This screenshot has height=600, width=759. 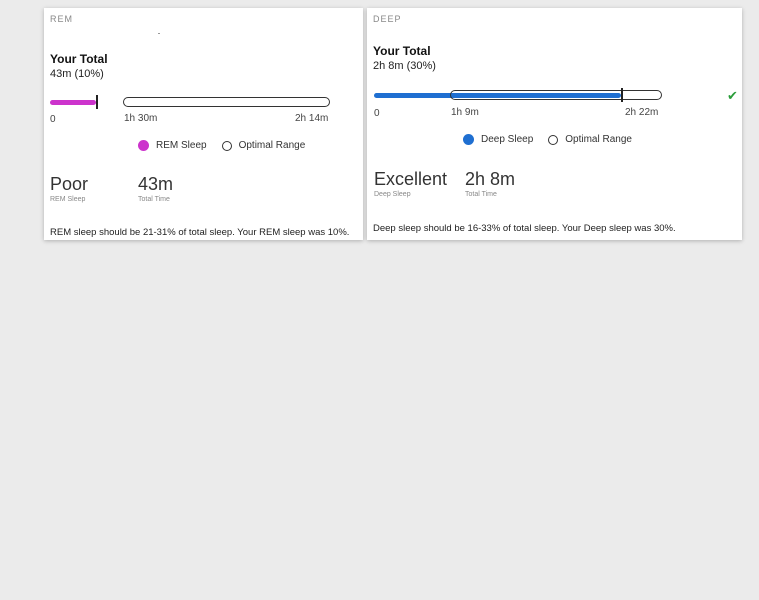 I want to click on deep-optimal-range-bar, so click(x=556, y=95).